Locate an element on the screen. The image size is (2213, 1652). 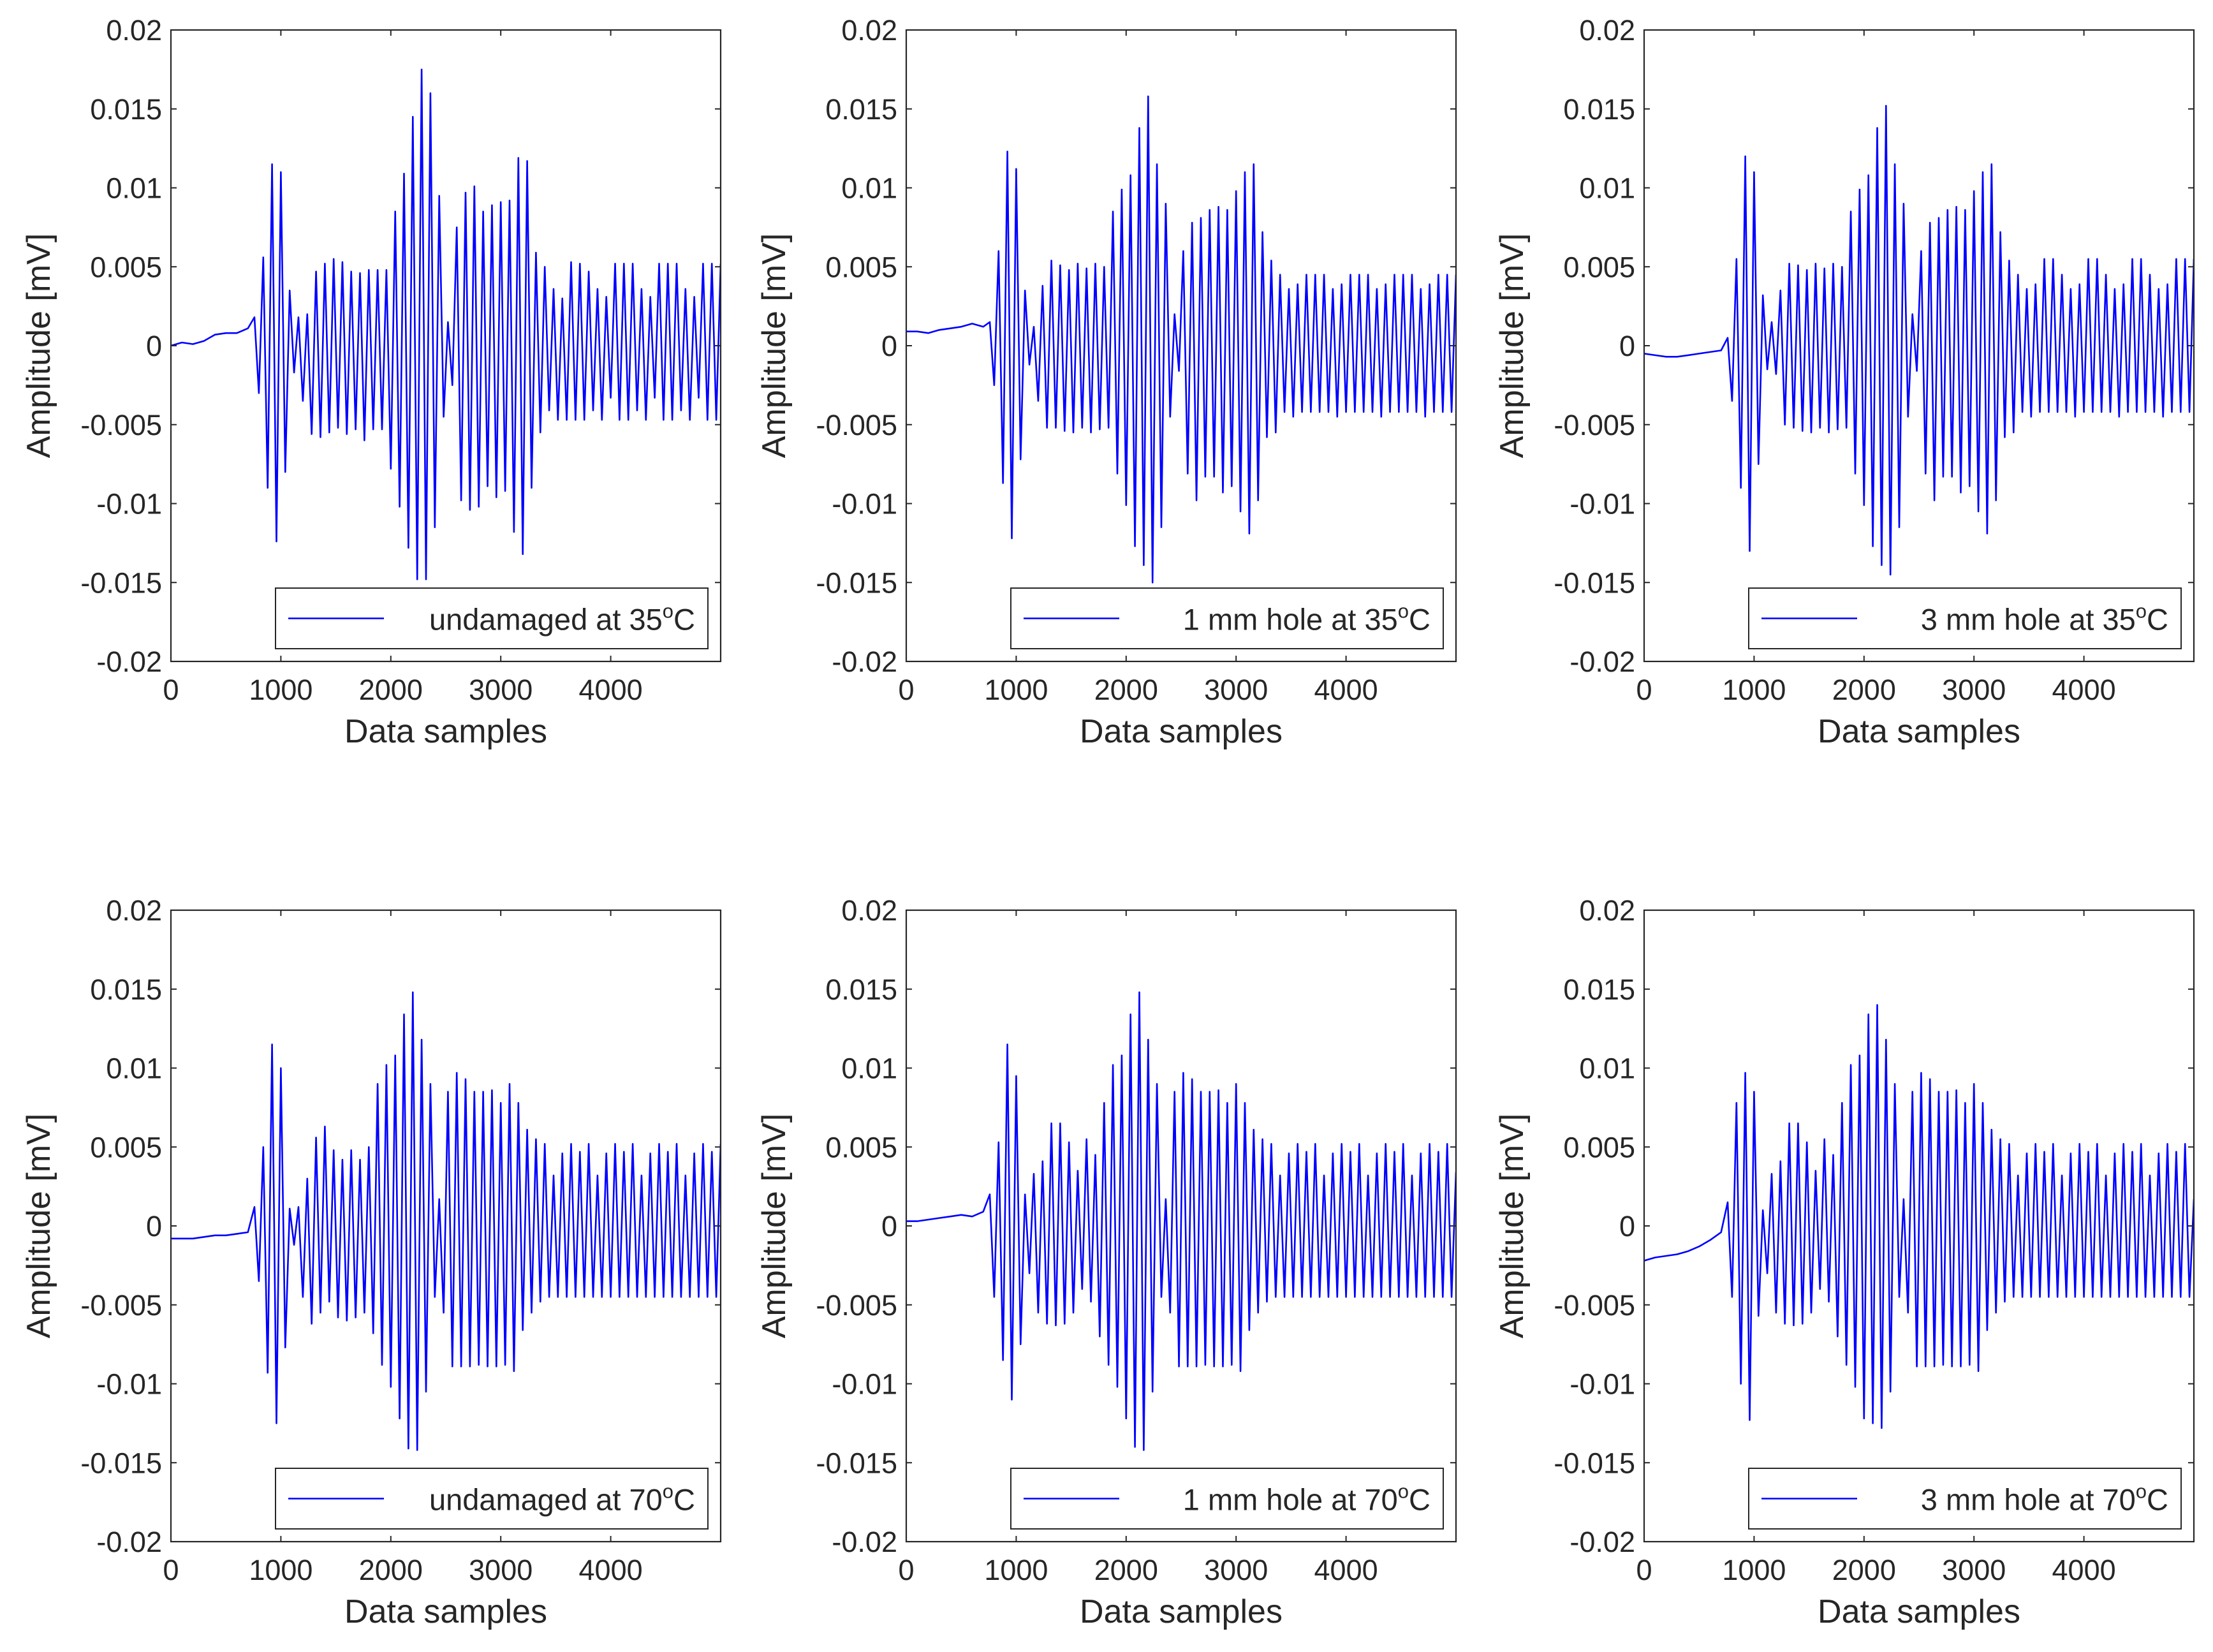
legend: 3 mm hole at 35oC is located at coordinates (1965, 618).